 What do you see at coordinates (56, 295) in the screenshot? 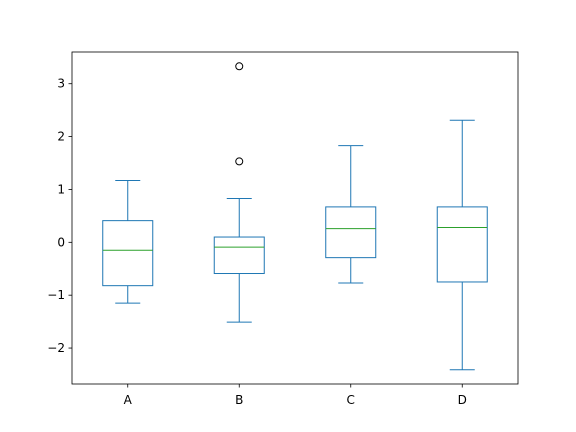
I see `y-tick-label: −1` at bounding box center [56, 295].